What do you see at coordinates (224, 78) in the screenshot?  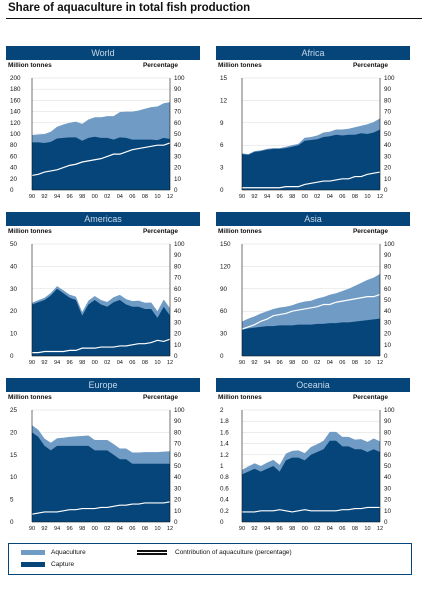 I see `y-tick-label: 15` at bounding box center [224, 78].